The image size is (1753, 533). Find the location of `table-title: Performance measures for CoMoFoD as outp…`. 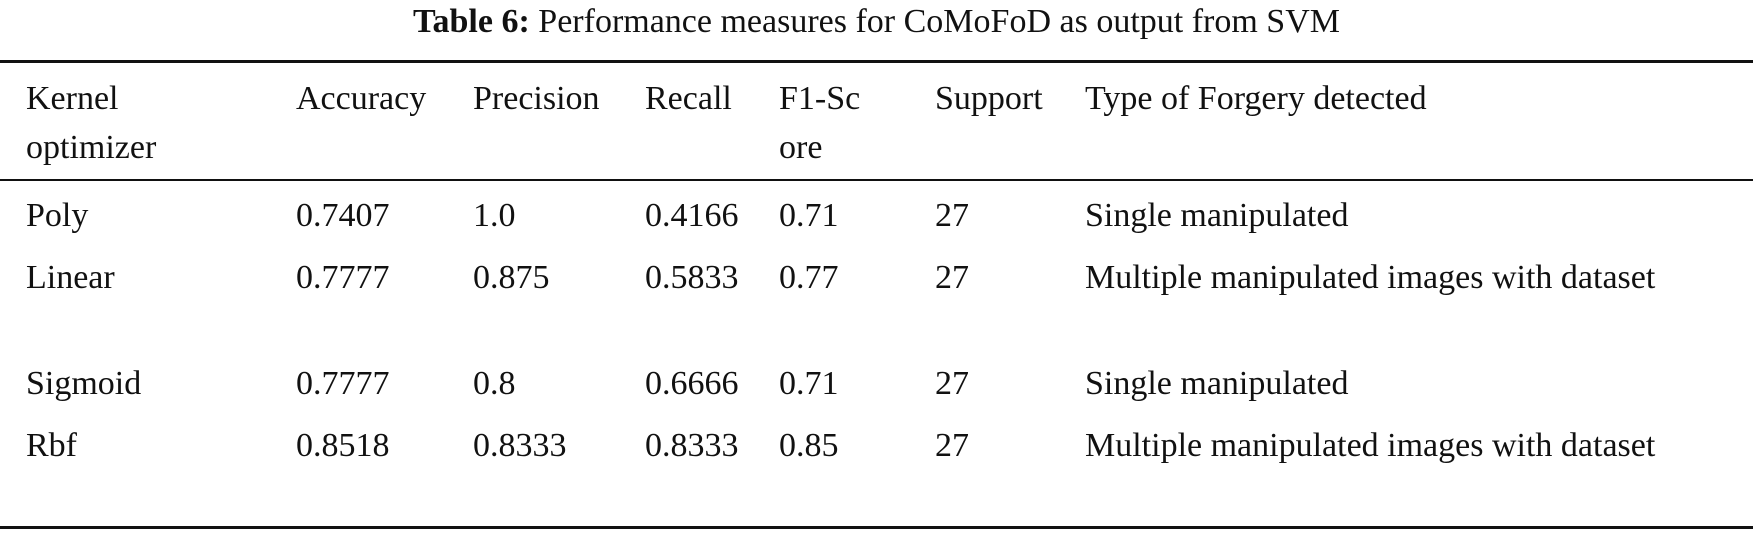

table-title: Performance measures for CoMoFoD as outp… is located at coordinates (939, 21).